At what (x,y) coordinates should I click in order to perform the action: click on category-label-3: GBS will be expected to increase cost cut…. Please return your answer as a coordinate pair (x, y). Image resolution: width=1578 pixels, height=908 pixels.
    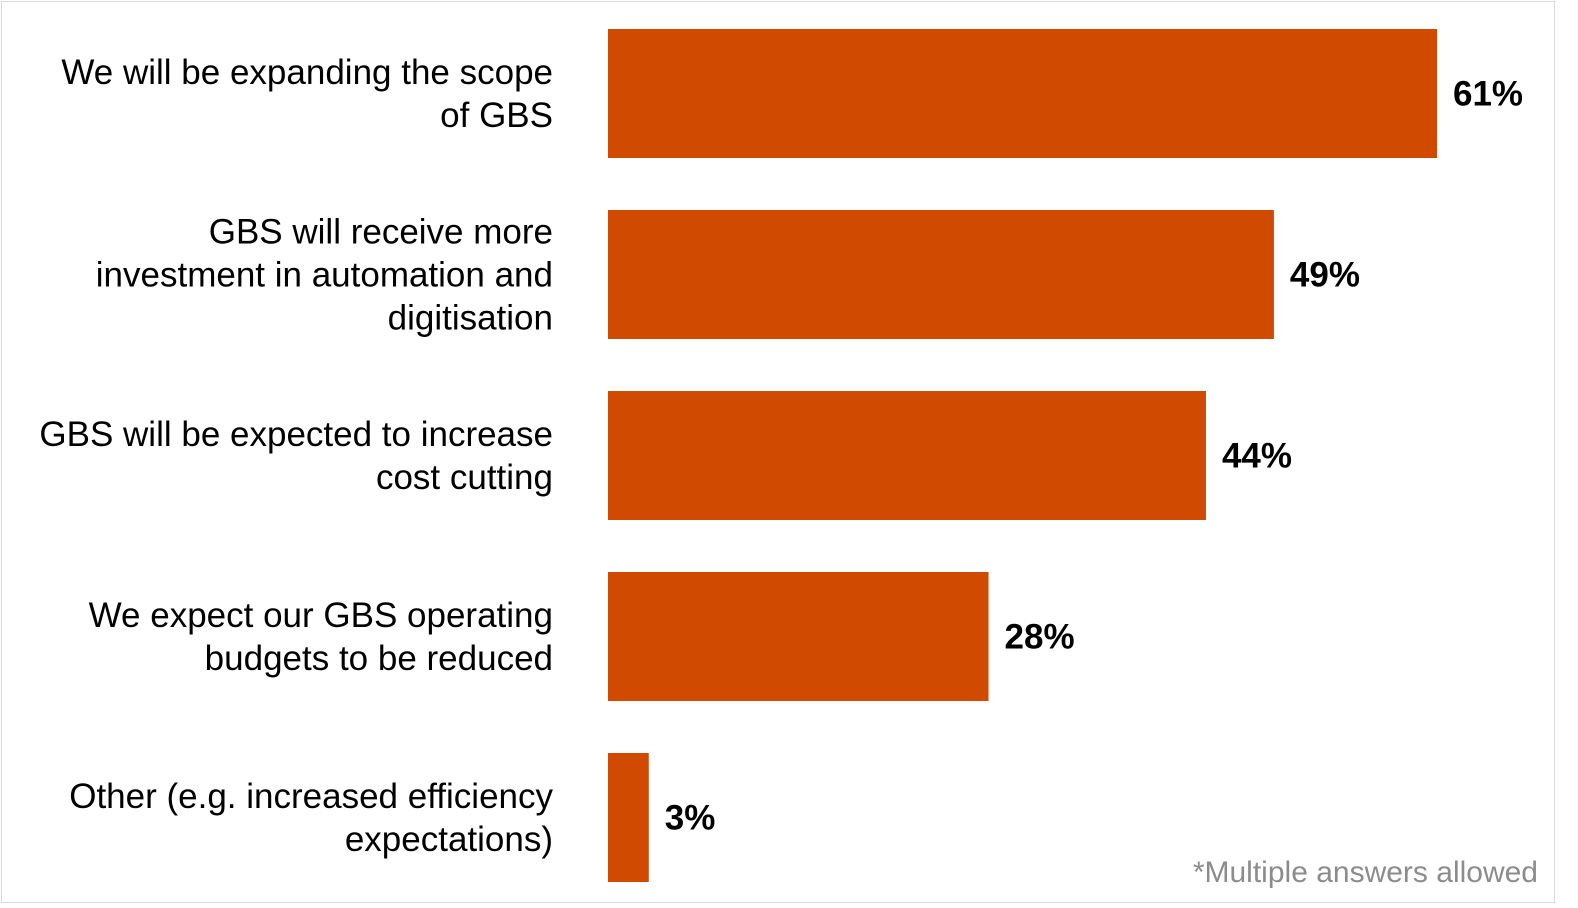
    Looking at the image, I should click on (296, 456).